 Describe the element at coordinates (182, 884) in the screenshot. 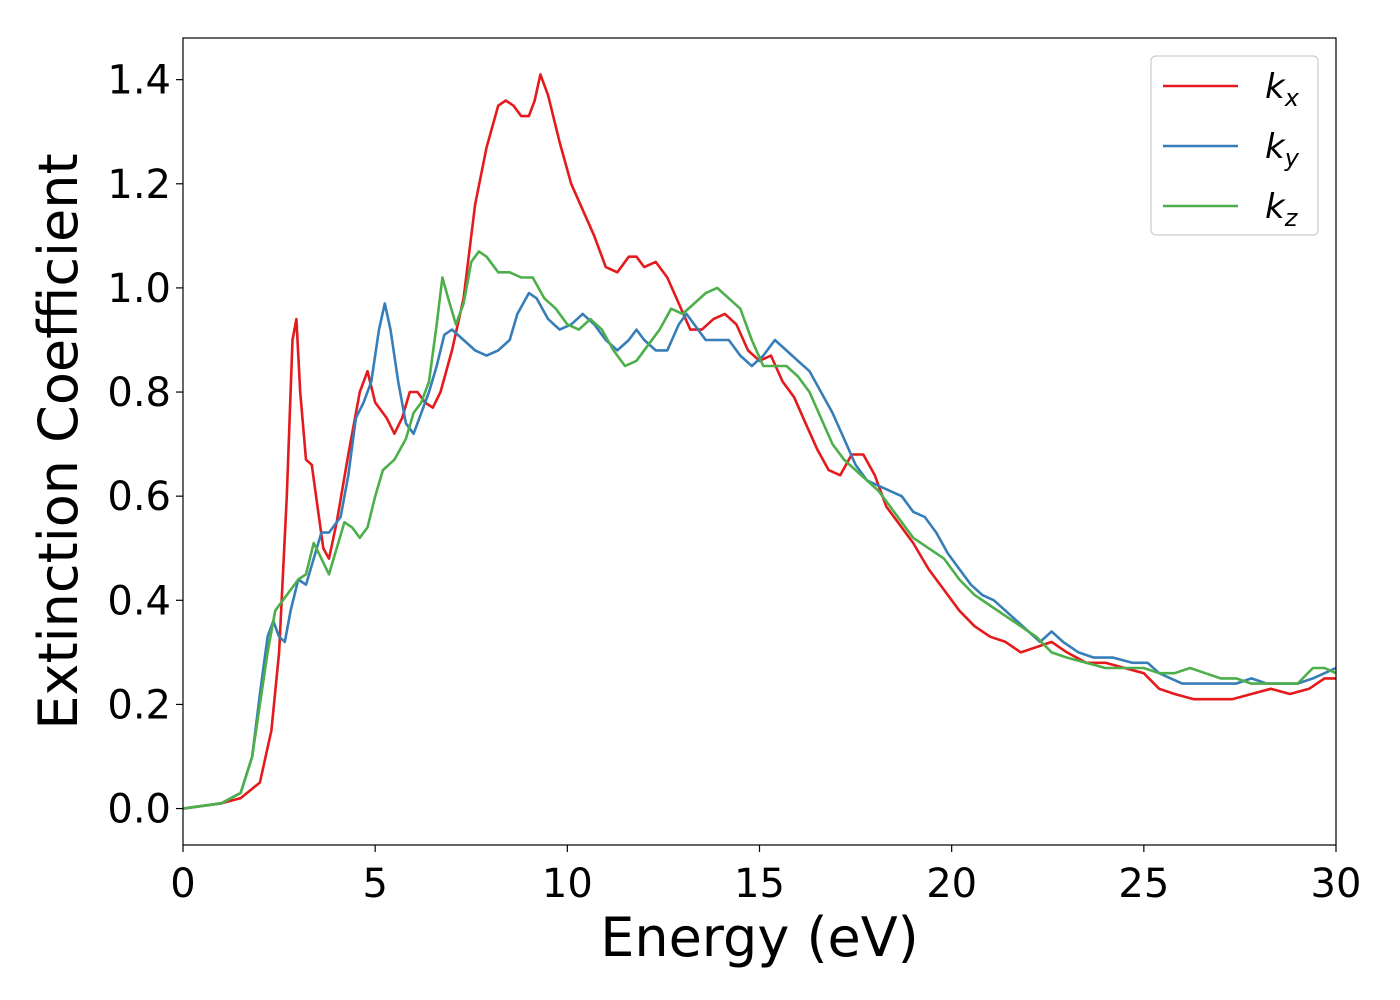

I see `x-tick-label: 0` at that location.